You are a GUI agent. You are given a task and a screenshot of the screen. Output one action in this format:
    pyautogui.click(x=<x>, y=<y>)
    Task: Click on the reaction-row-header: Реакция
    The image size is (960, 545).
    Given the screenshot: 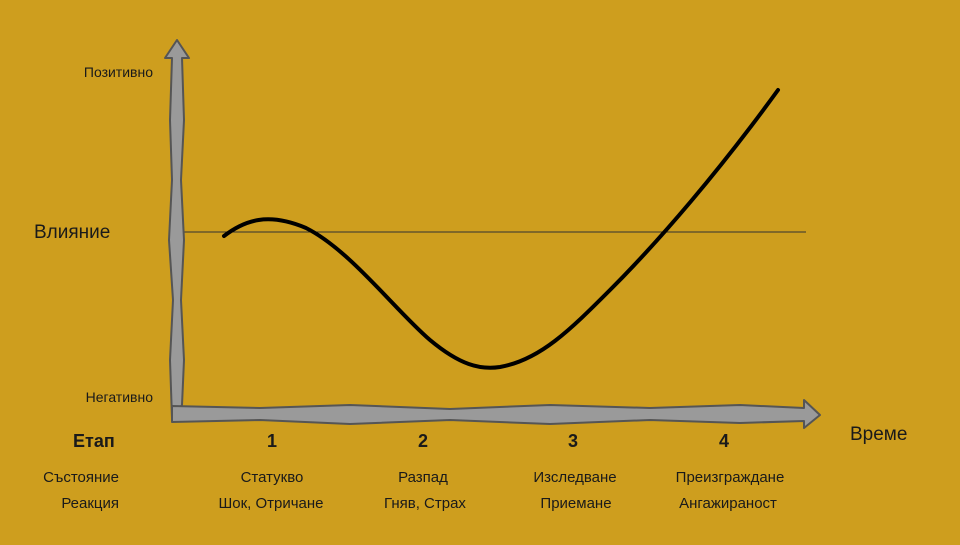 What is the action you would take?
    pyautogui.click(x=90, y=503)
    